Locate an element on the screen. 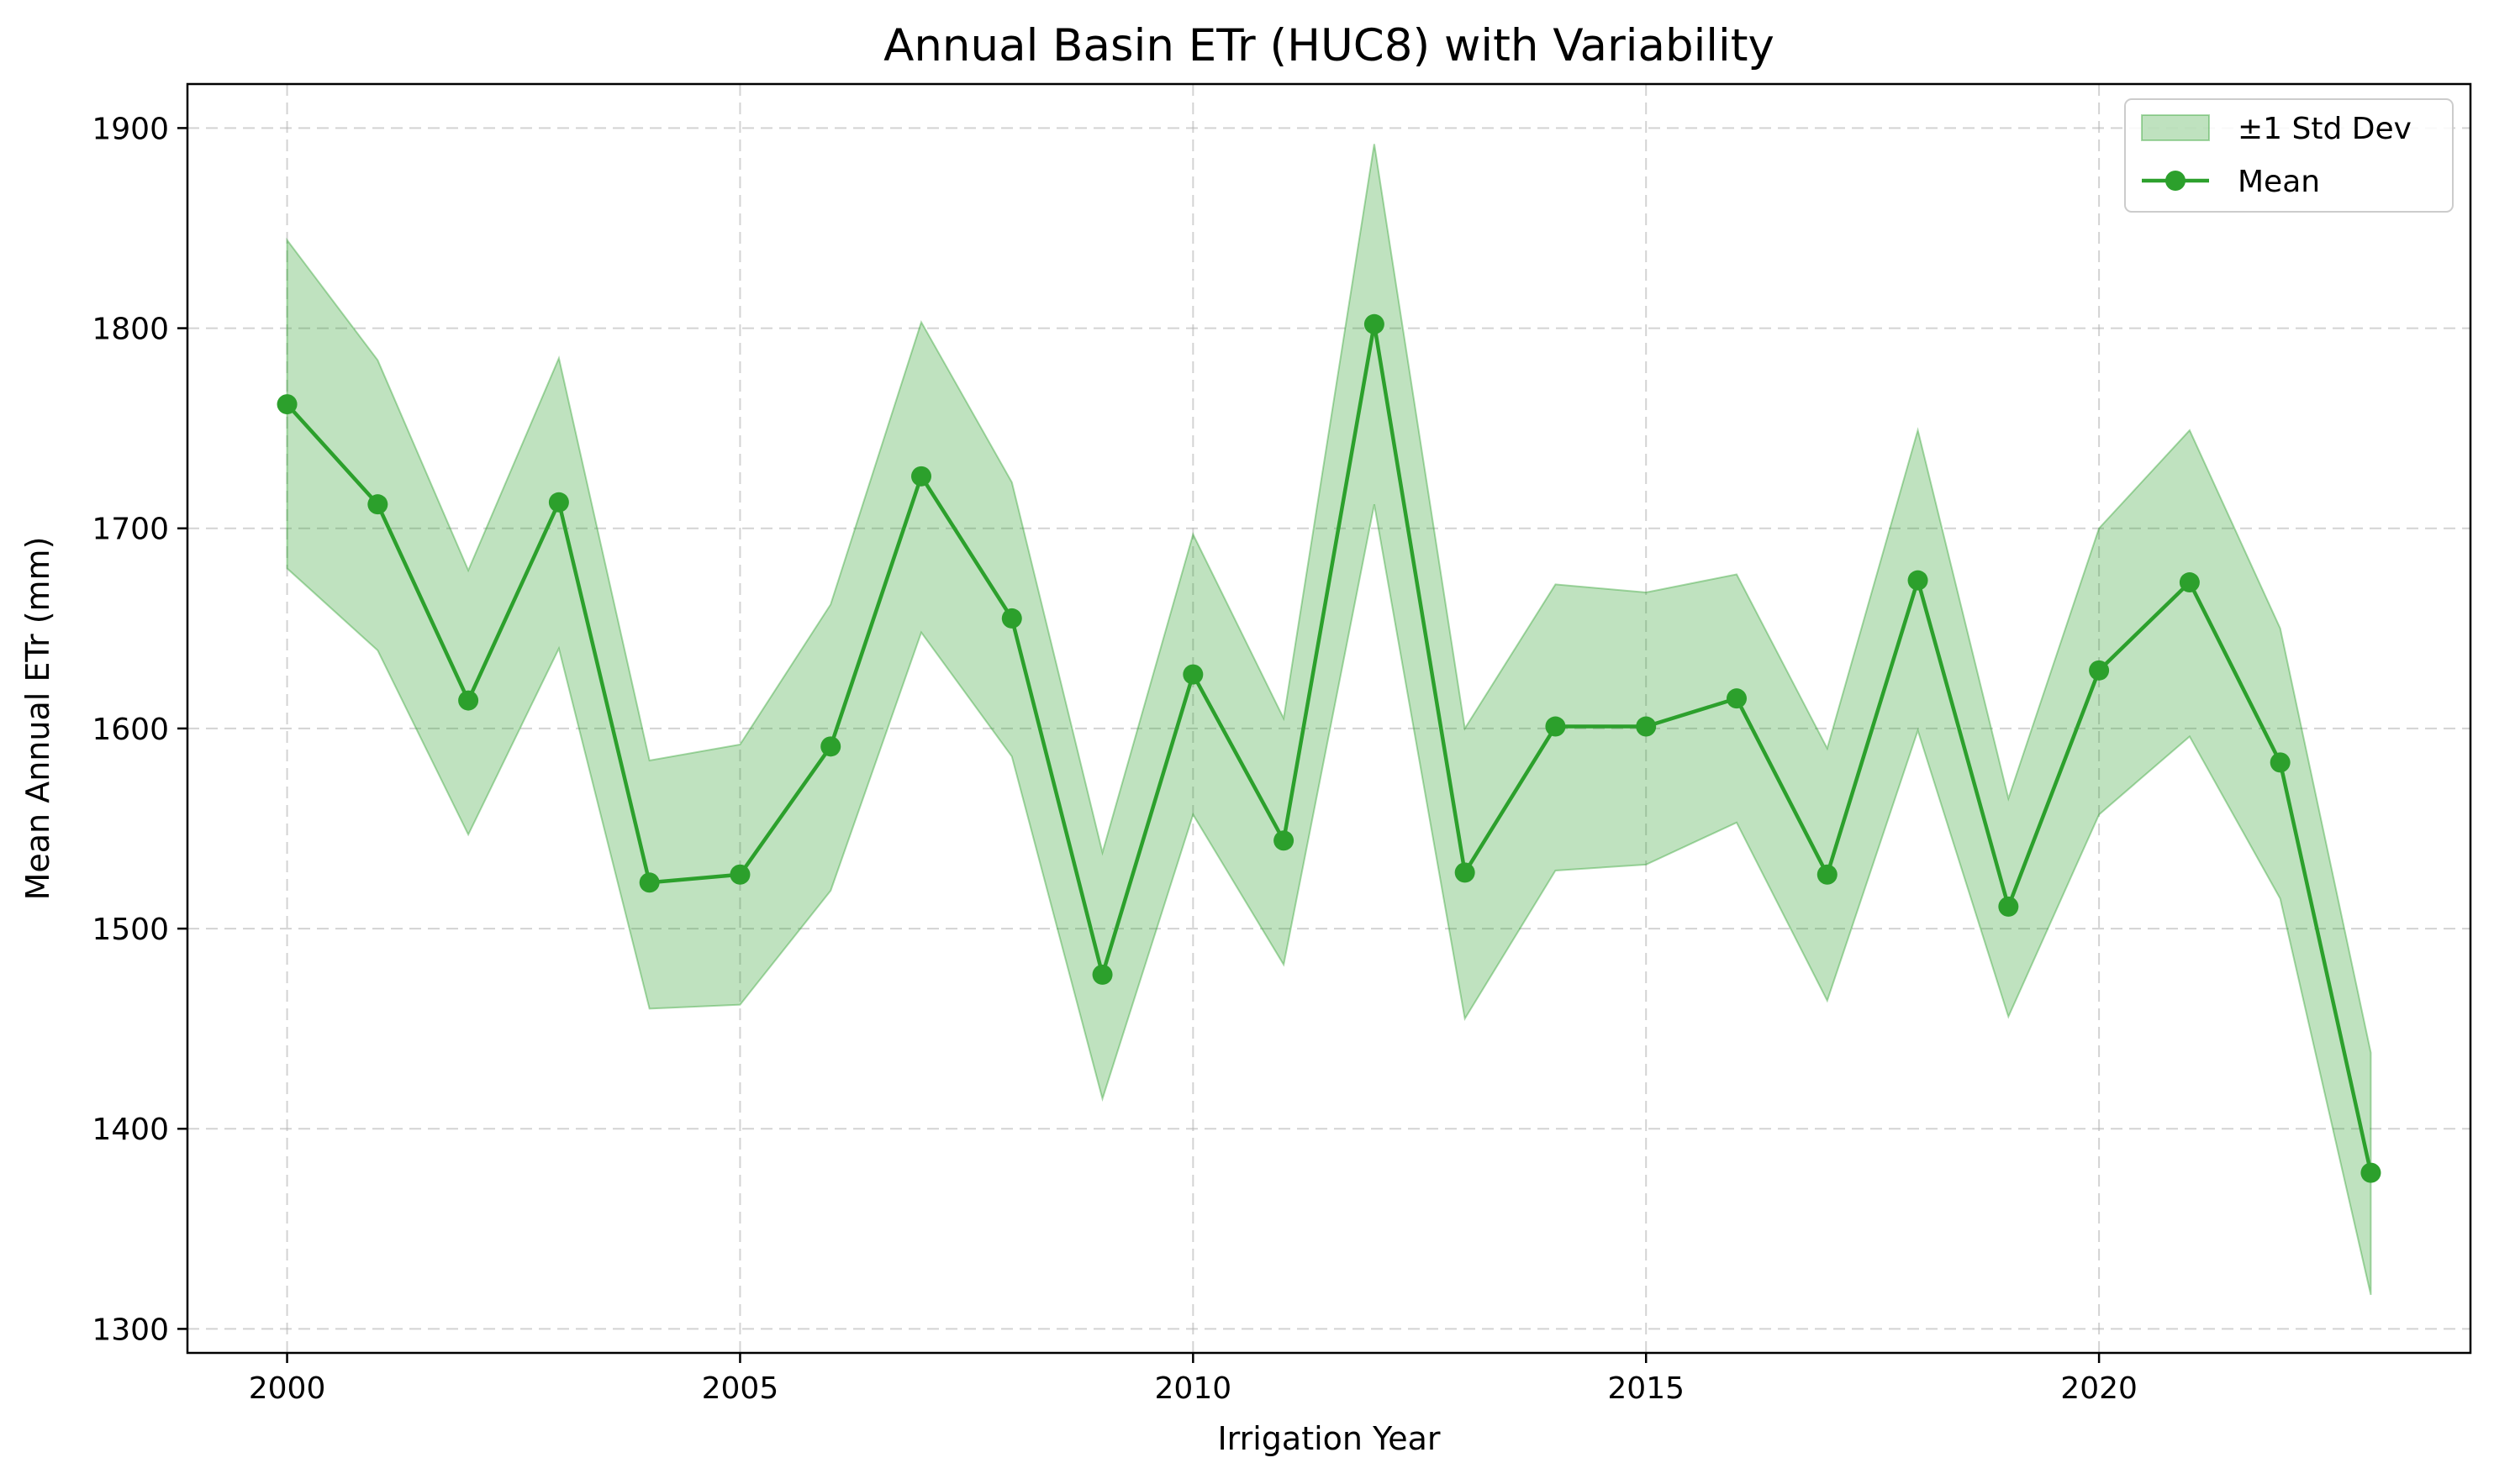 This screenshot has width=2494, height=1484. y-tick-label: 1700 is located at coordinates (130, 530).